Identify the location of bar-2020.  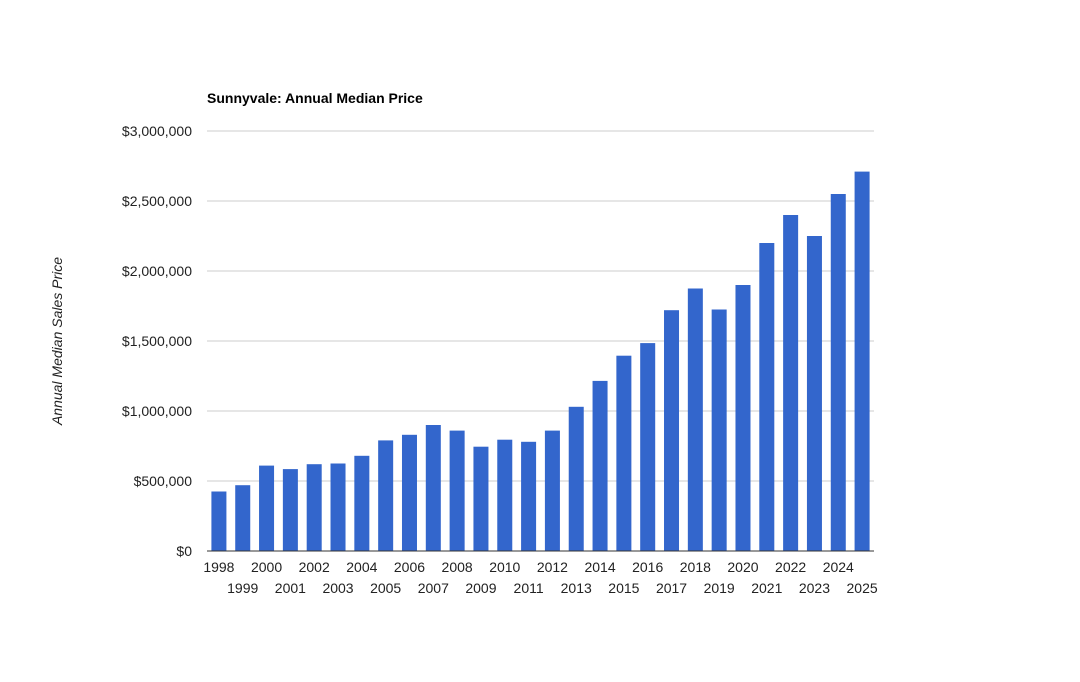
(743, 418).